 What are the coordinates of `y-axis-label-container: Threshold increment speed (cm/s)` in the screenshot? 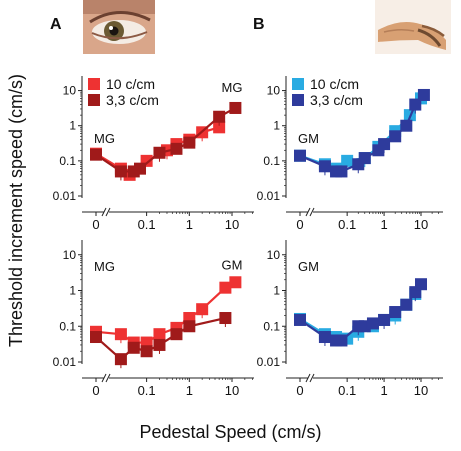 It's located at (17, 210).